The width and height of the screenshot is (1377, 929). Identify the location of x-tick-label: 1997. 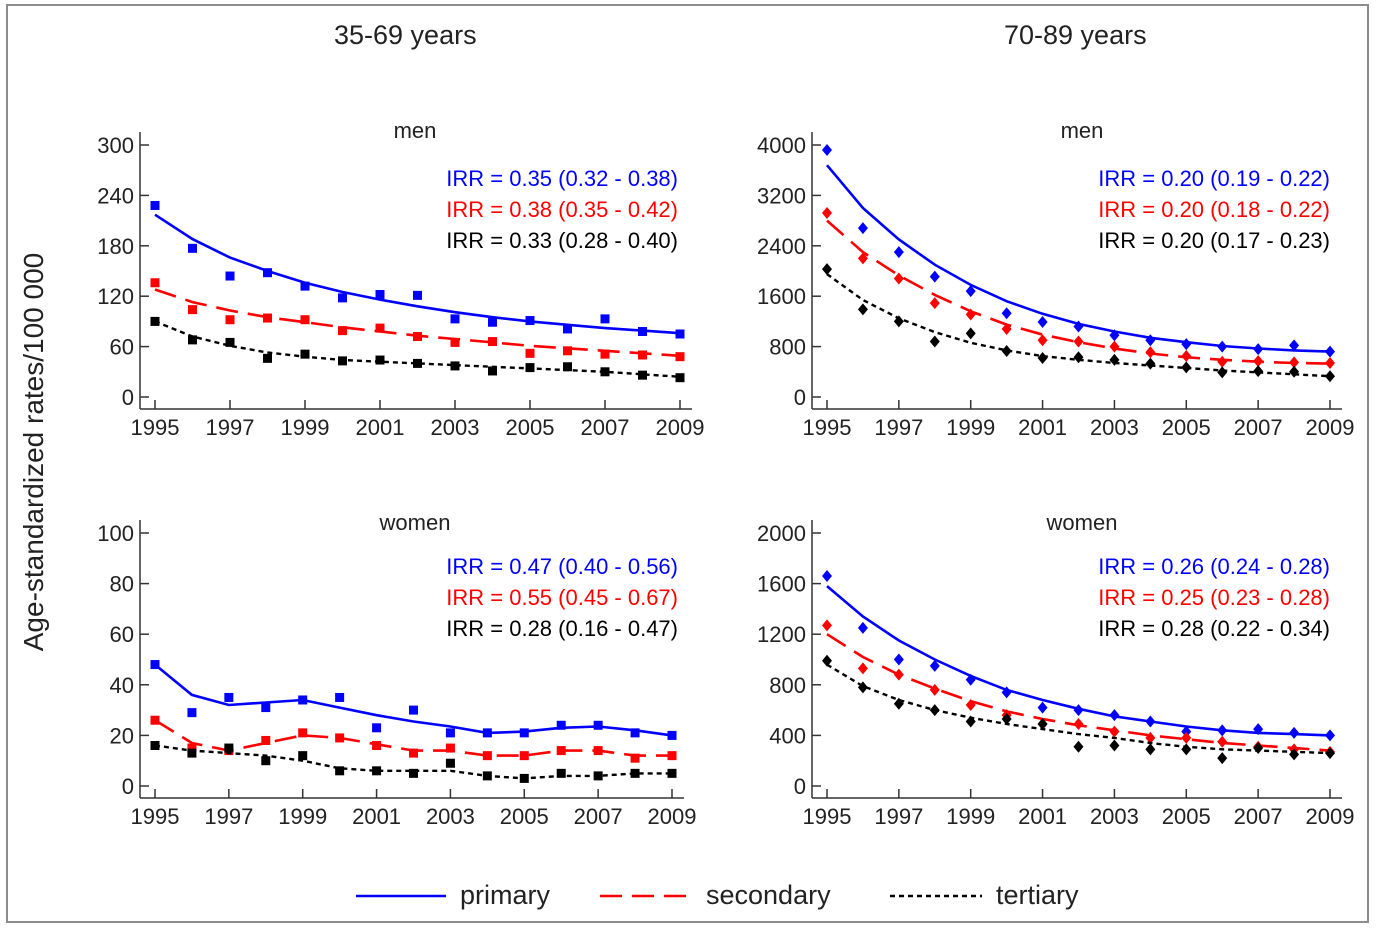
(228, 816).